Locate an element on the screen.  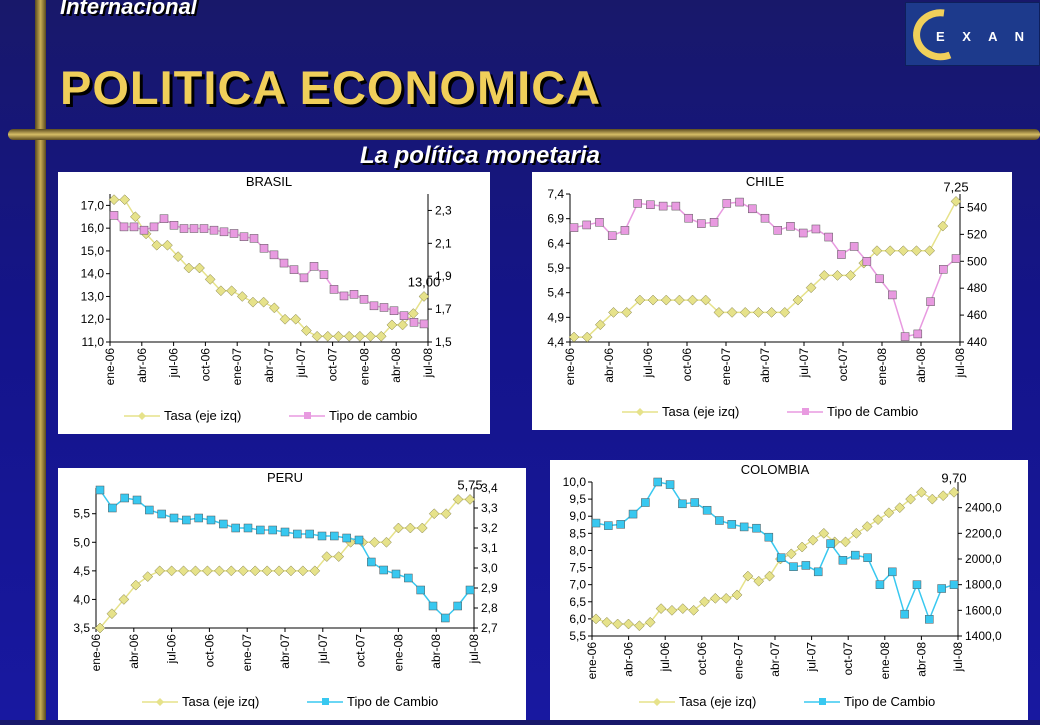
exante-logo: E X A N T E is located at coordinates (972, 34).